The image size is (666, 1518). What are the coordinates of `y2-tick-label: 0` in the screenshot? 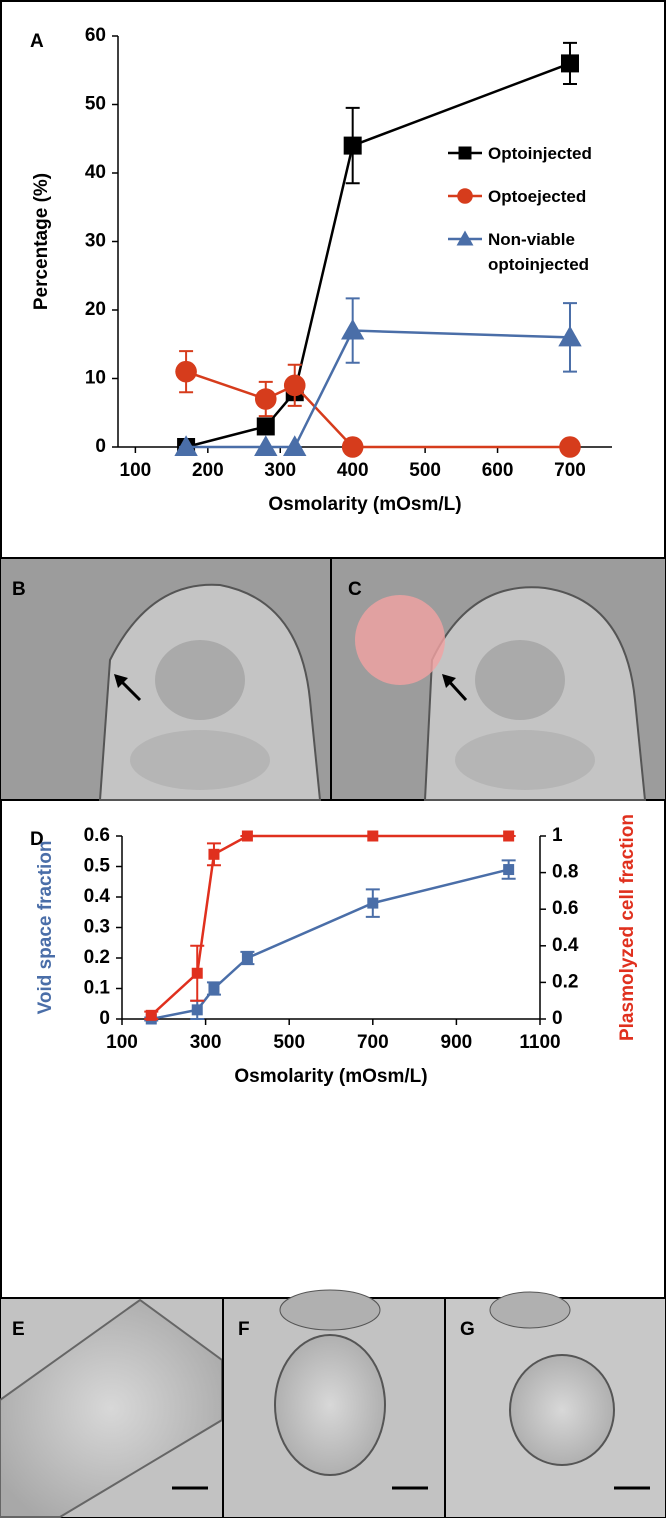 It's located at (557, 1018).